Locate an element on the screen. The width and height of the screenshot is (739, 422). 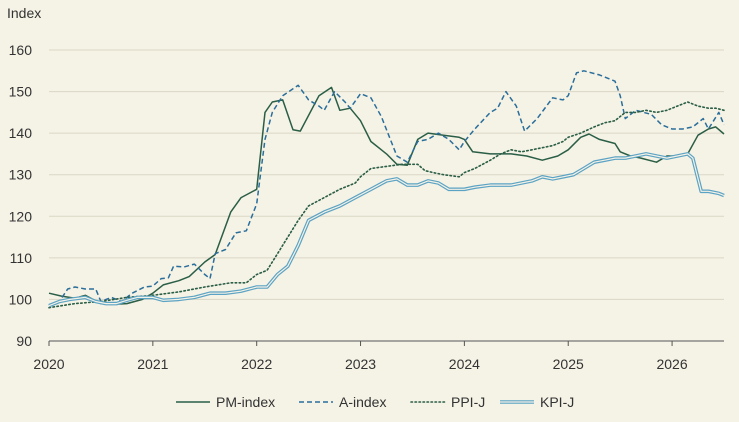
y-tick-label: 150 is located at coordinates (21, 92).